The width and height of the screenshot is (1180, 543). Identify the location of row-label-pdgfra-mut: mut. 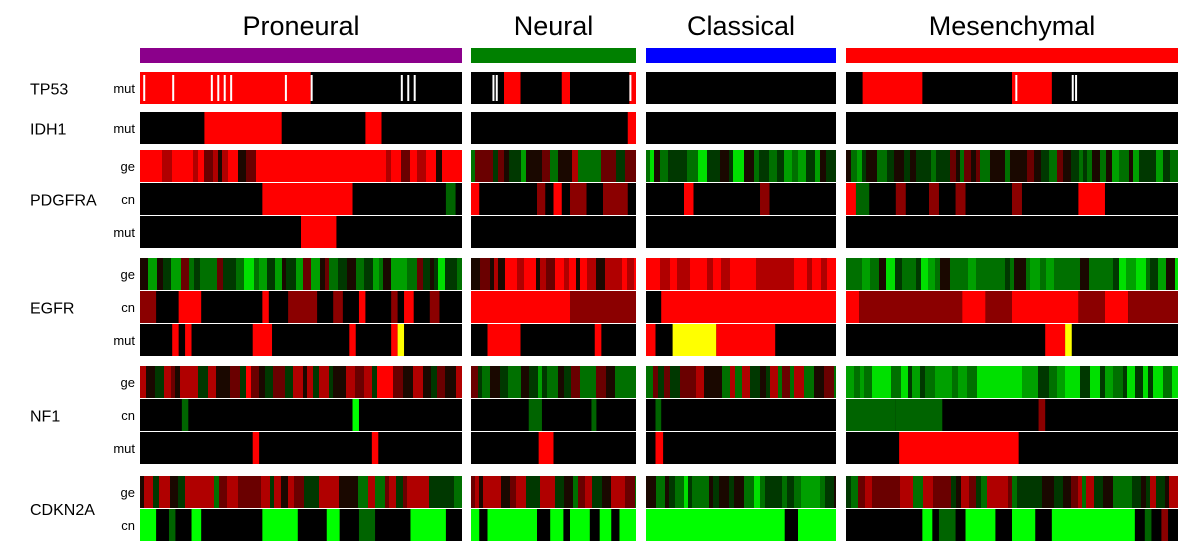
(124, 232).